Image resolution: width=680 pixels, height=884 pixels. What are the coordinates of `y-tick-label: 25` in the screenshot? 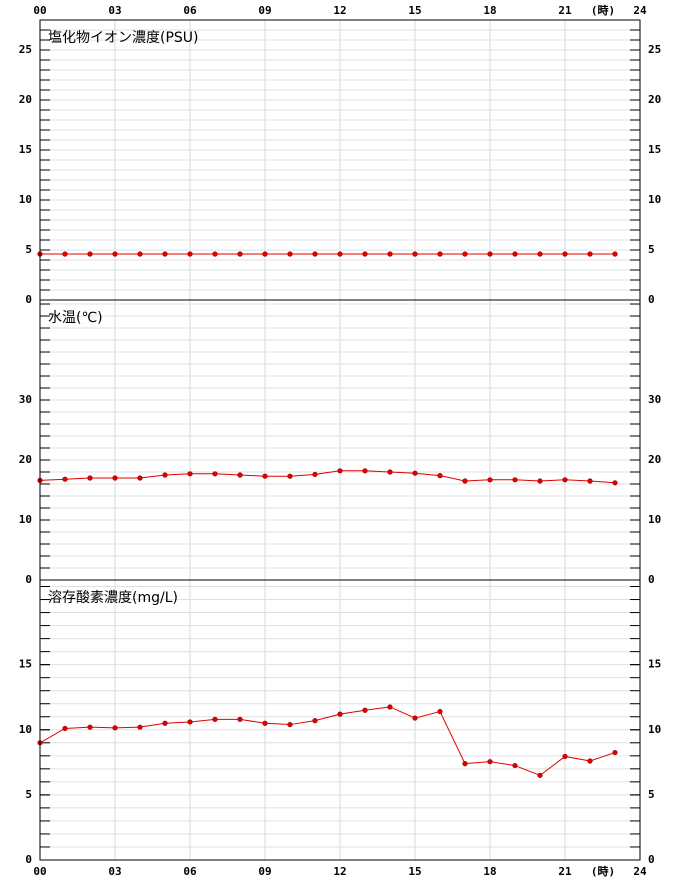 It's located at (654, 49).